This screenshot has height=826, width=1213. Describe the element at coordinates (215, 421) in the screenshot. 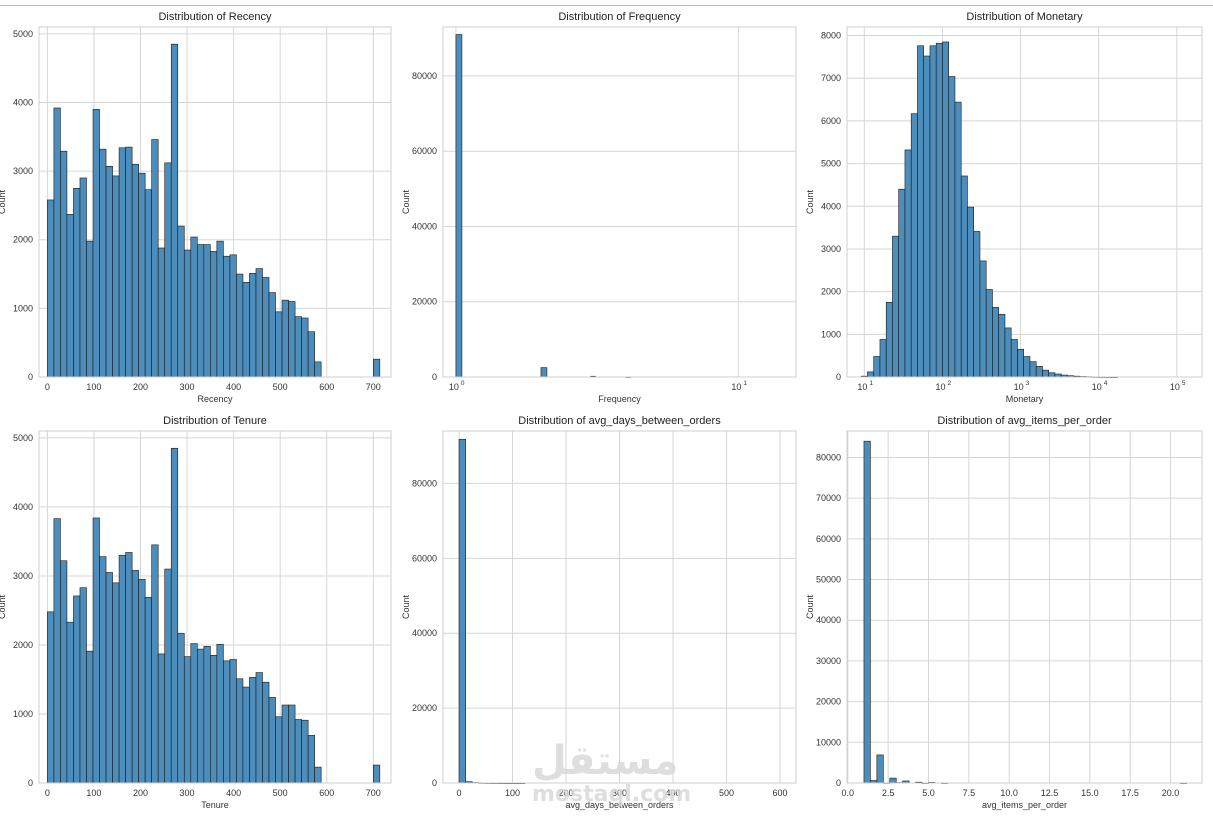

I see `chart-title: Distribution of Tenure` at that location.